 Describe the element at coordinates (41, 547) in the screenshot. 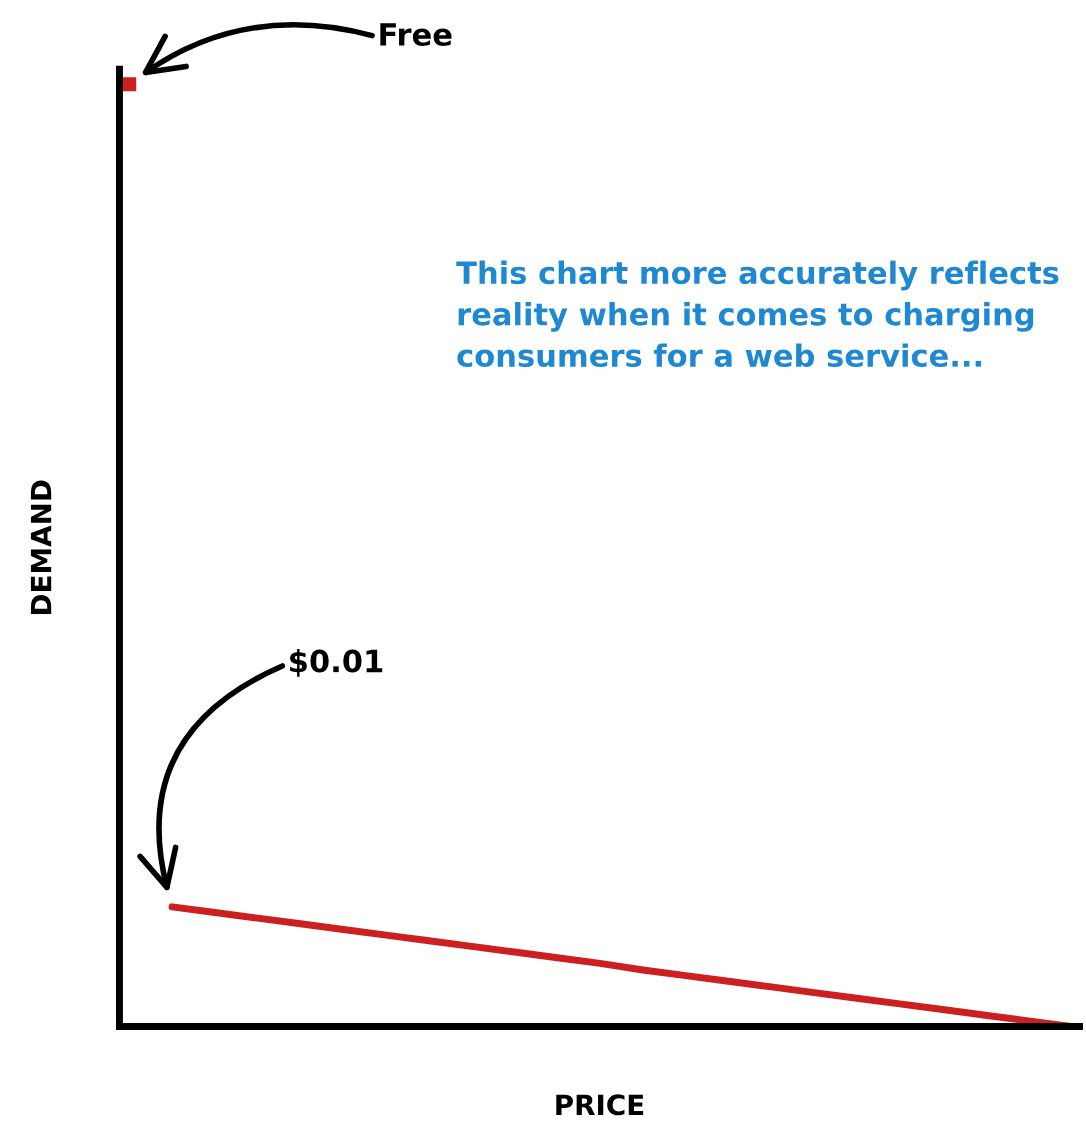

I see `y-axis-title: DEMAND` at that location.